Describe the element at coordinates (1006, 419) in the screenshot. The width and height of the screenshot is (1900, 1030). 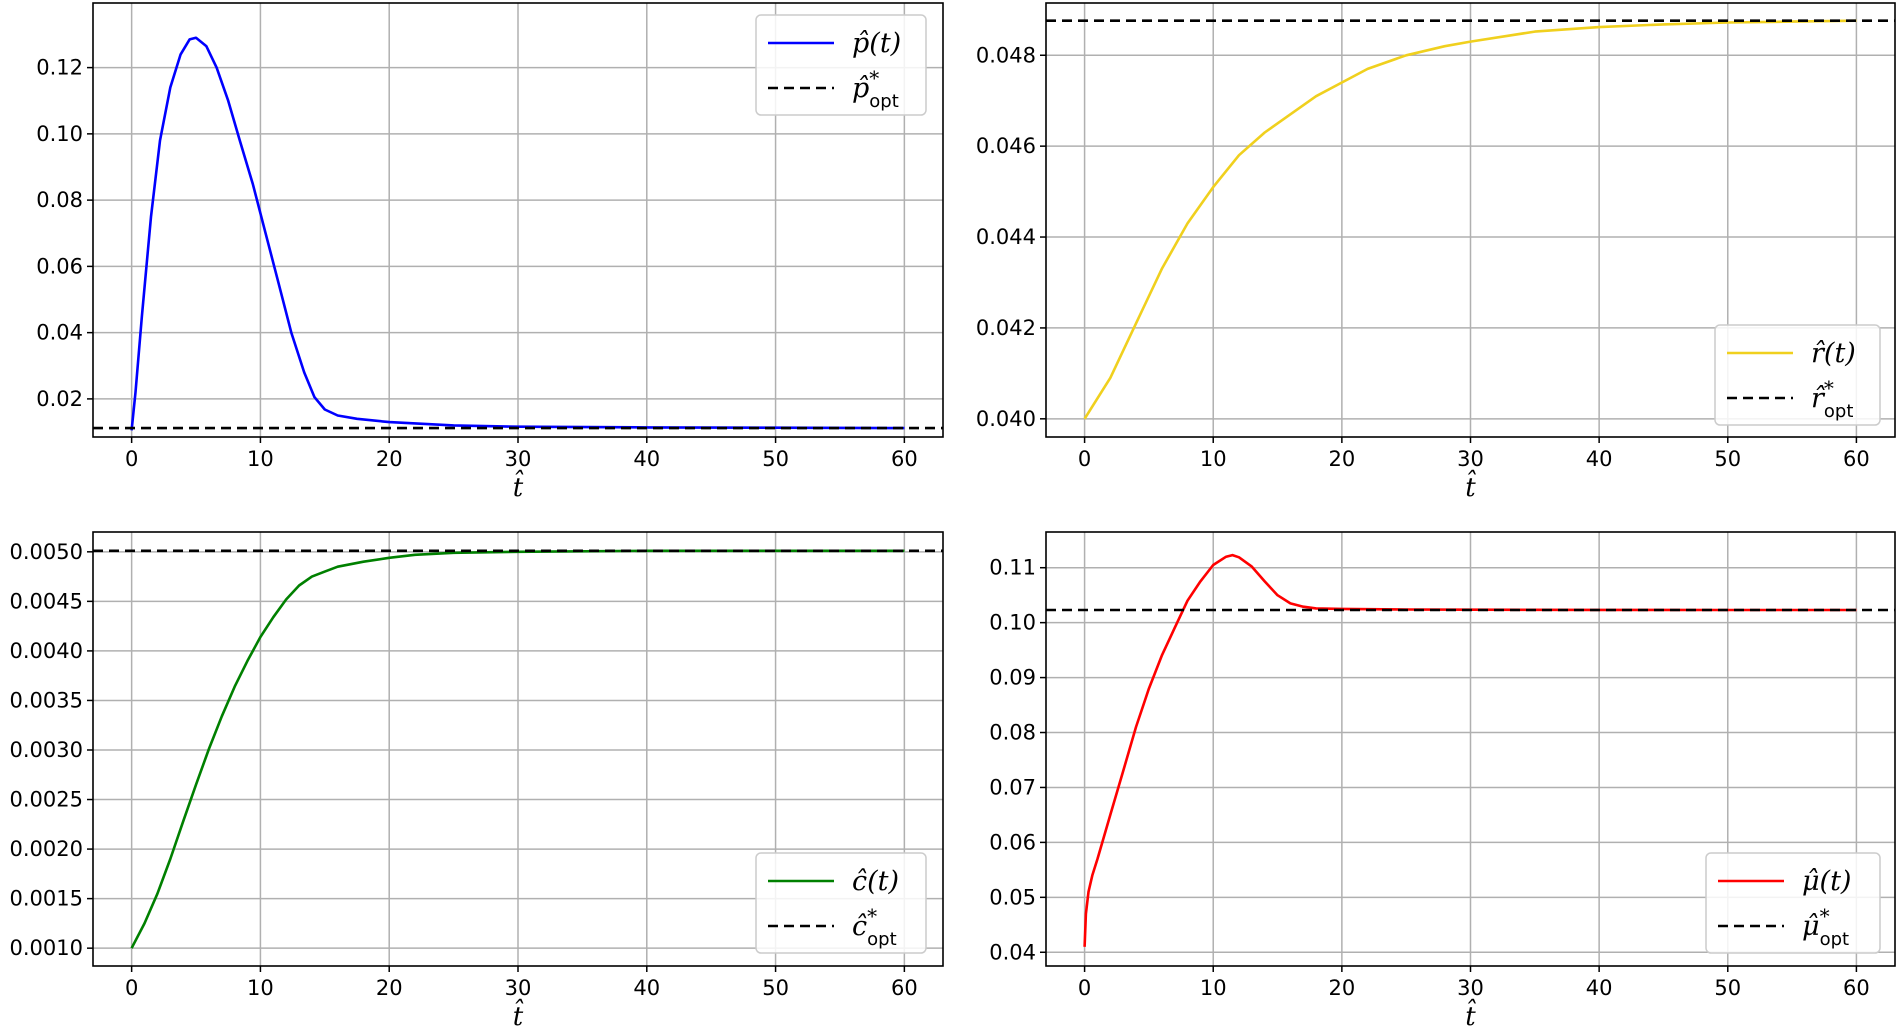
I see `y-tick-label: 0.040` at that location.